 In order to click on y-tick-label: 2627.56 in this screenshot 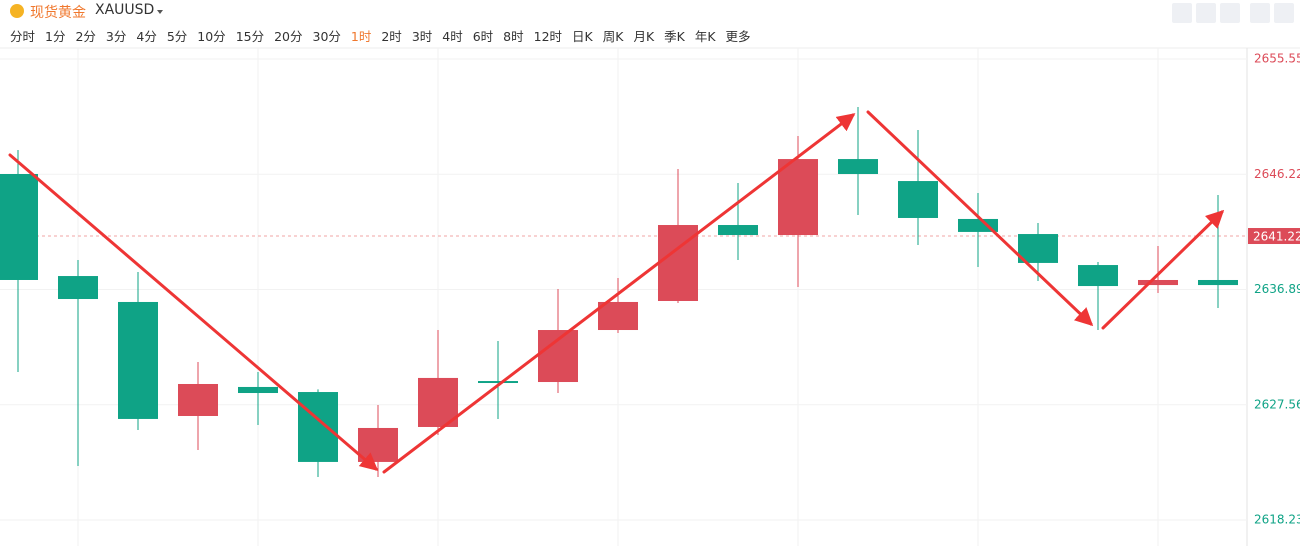, I will do `click(1277, 404)`.